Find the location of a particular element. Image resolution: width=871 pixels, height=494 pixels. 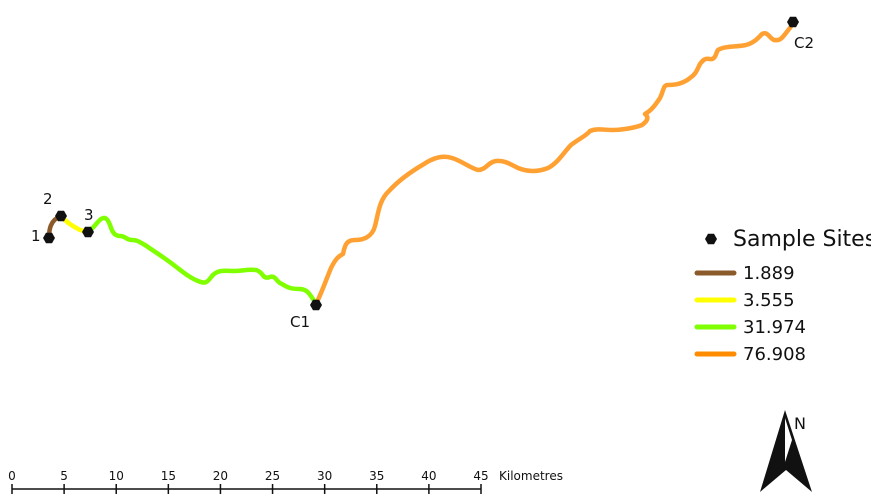

scale-tick-label: 30 is located at coordinates (324, 476).